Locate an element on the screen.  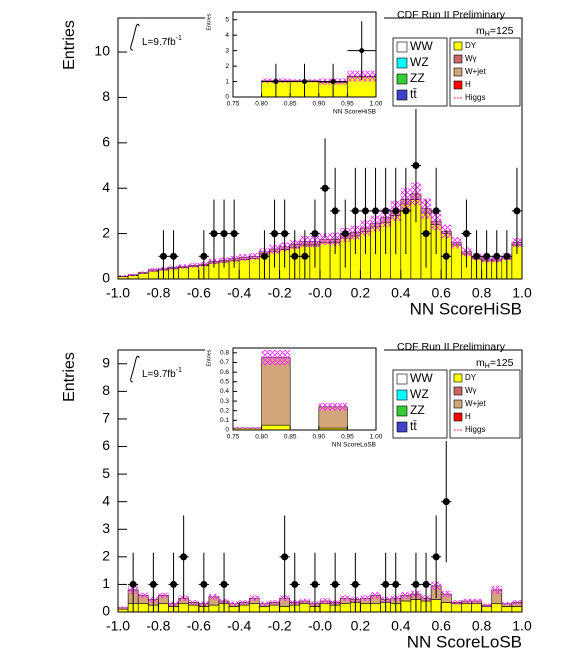
x-tick-label: 0.90 is located at coordinates (318, 104).